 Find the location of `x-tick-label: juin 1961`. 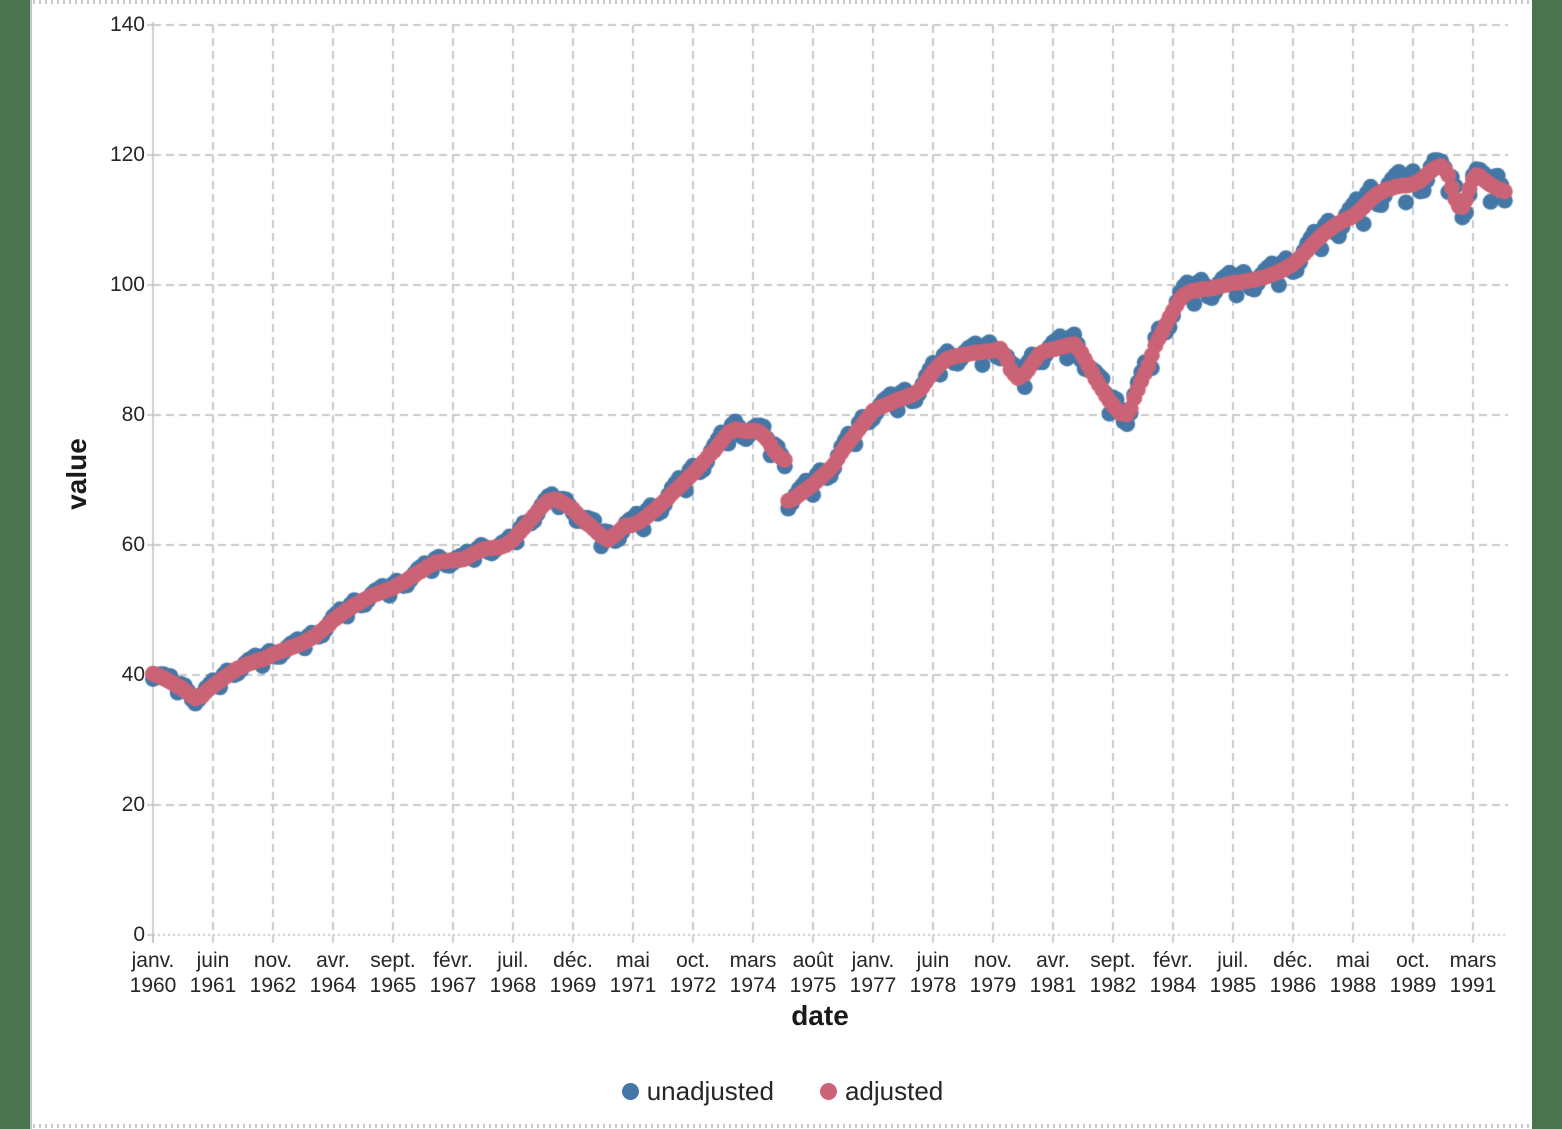

x-tick-label: juin 1961 is located at coordinates (213, 973).